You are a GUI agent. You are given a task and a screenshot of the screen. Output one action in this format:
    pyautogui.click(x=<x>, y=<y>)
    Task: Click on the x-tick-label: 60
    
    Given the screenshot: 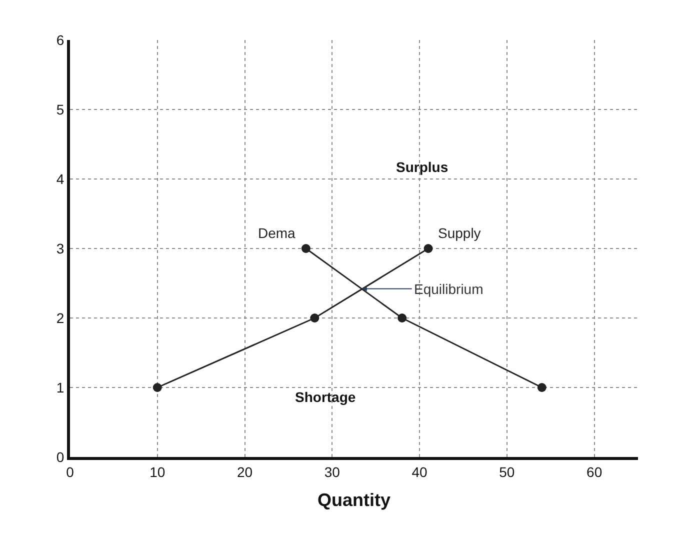 What is the action you would take?
    pyautogui.click(x=594, y=472)
    